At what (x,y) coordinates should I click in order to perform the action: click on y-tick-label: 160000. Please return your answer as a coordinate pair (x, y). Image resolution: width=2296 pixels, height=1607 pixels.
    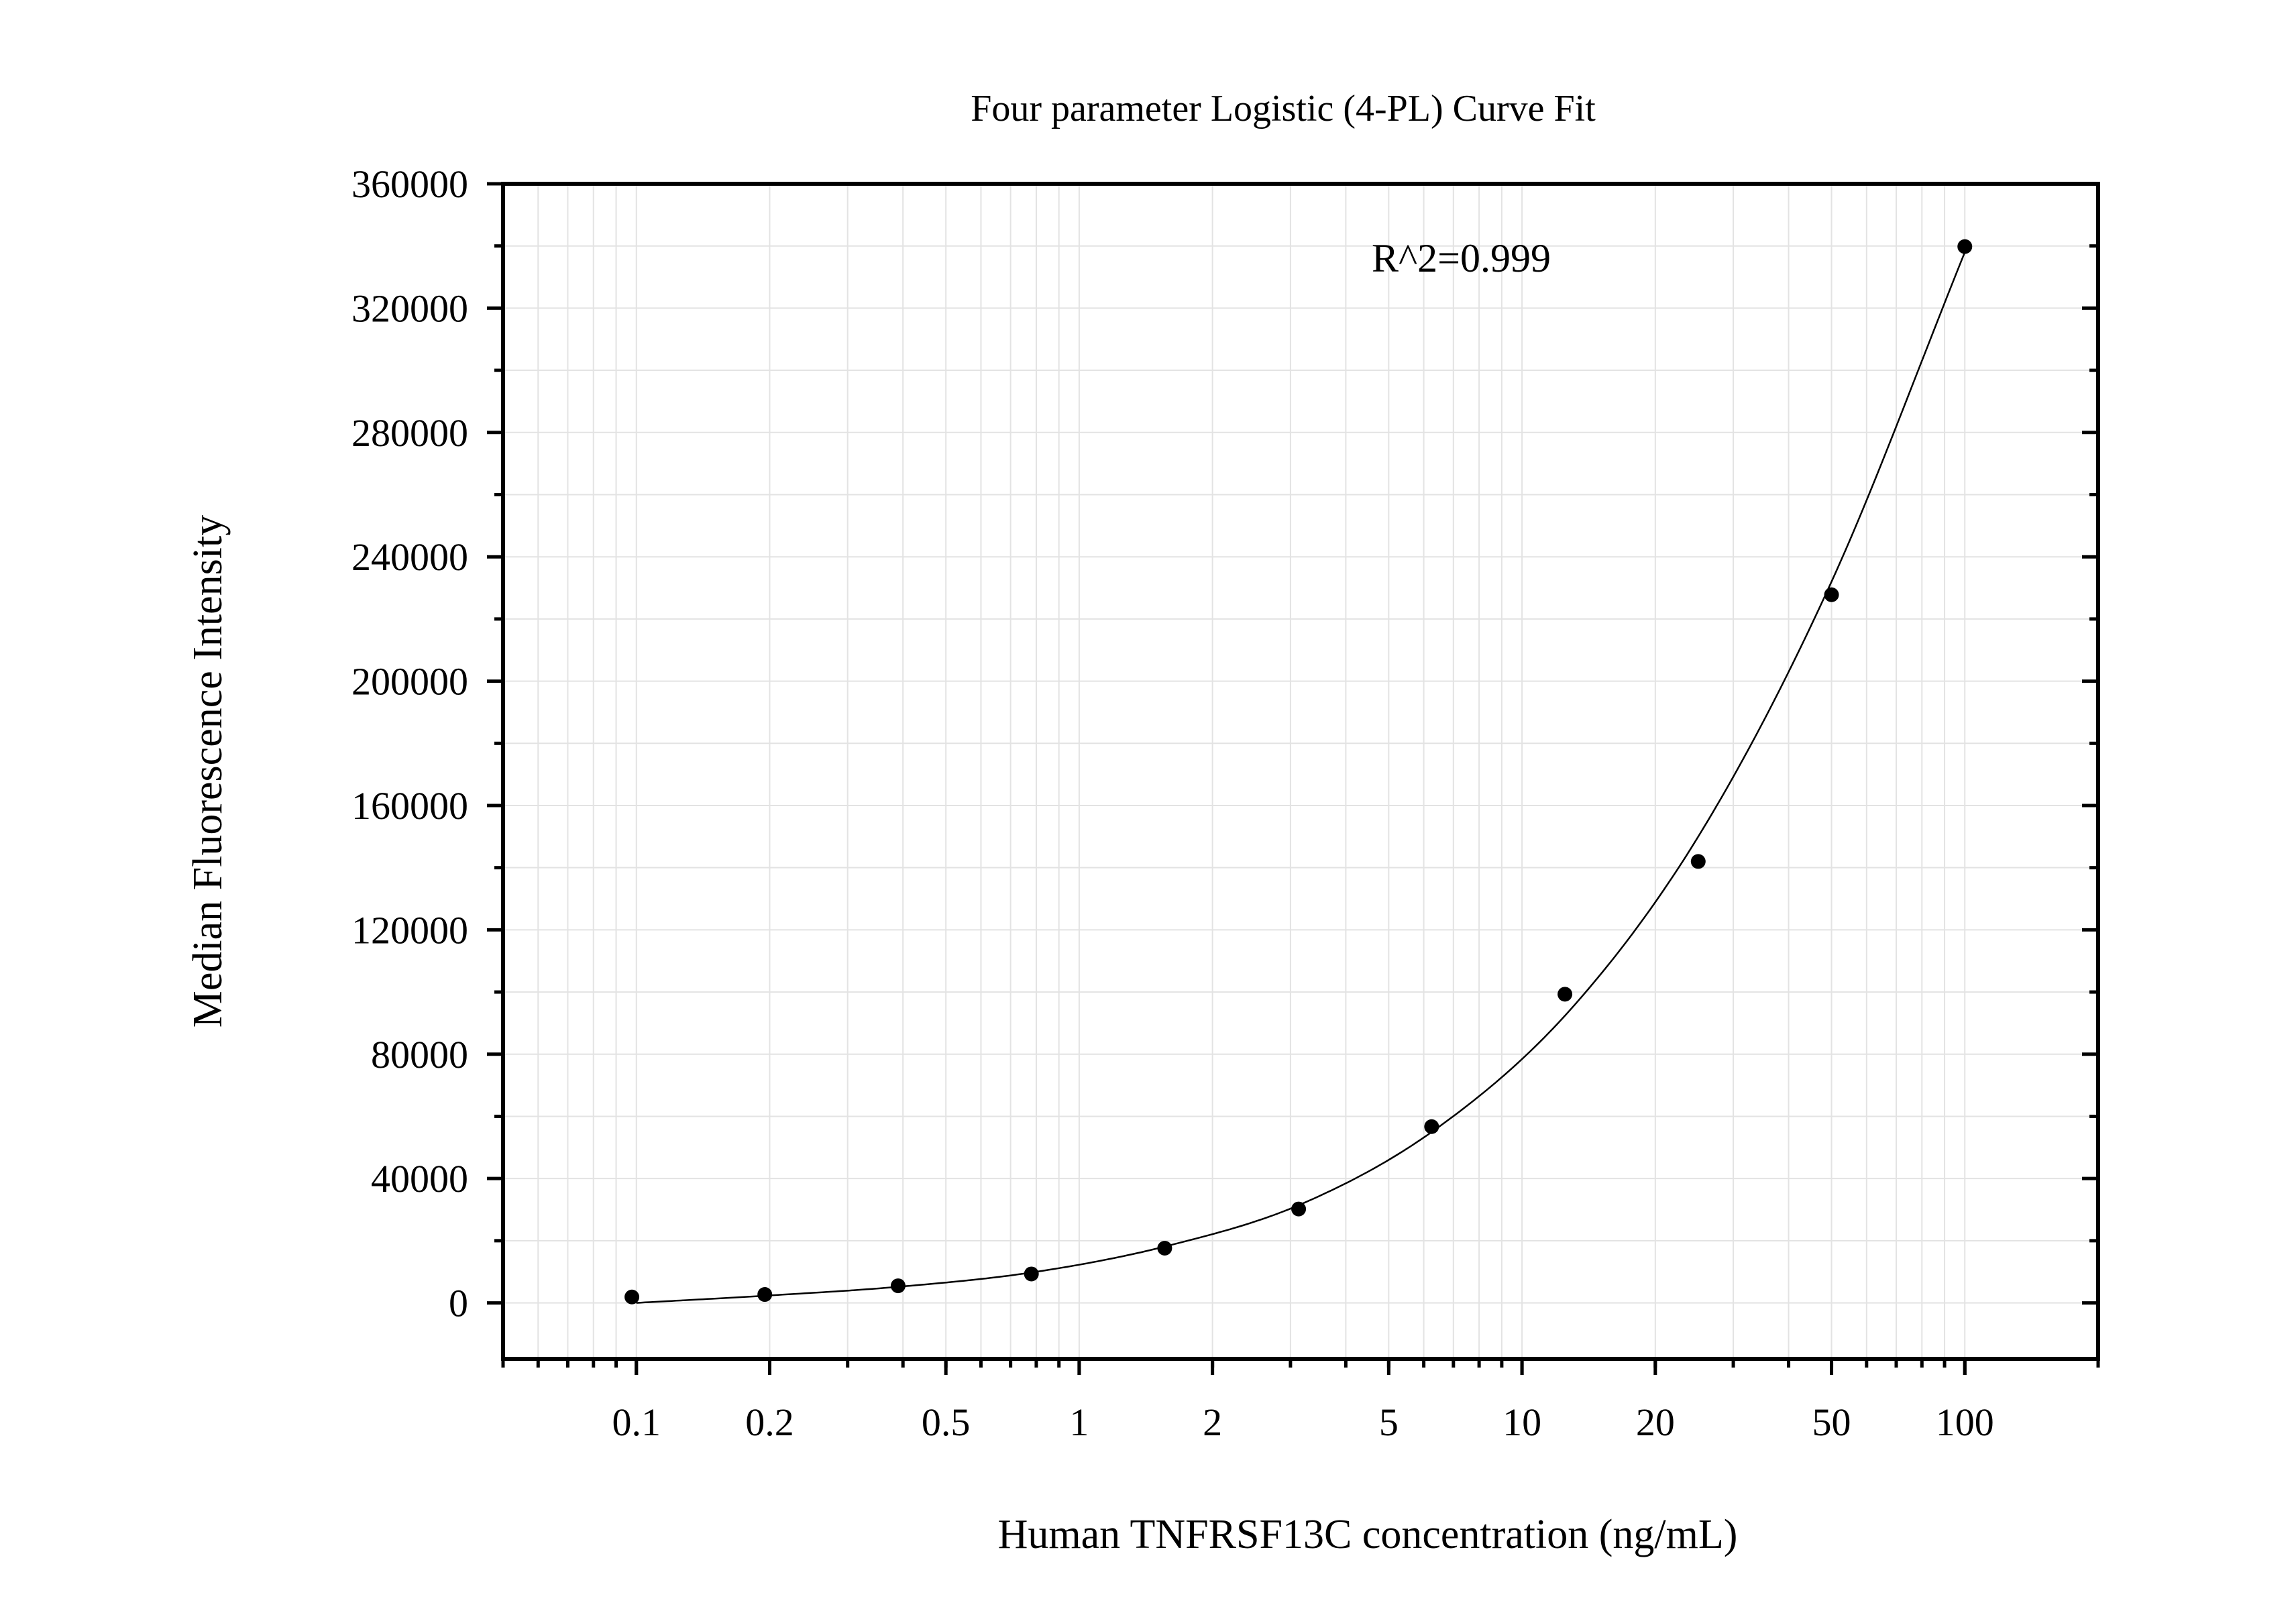
    Looking at the image, I should click on (409, 806).